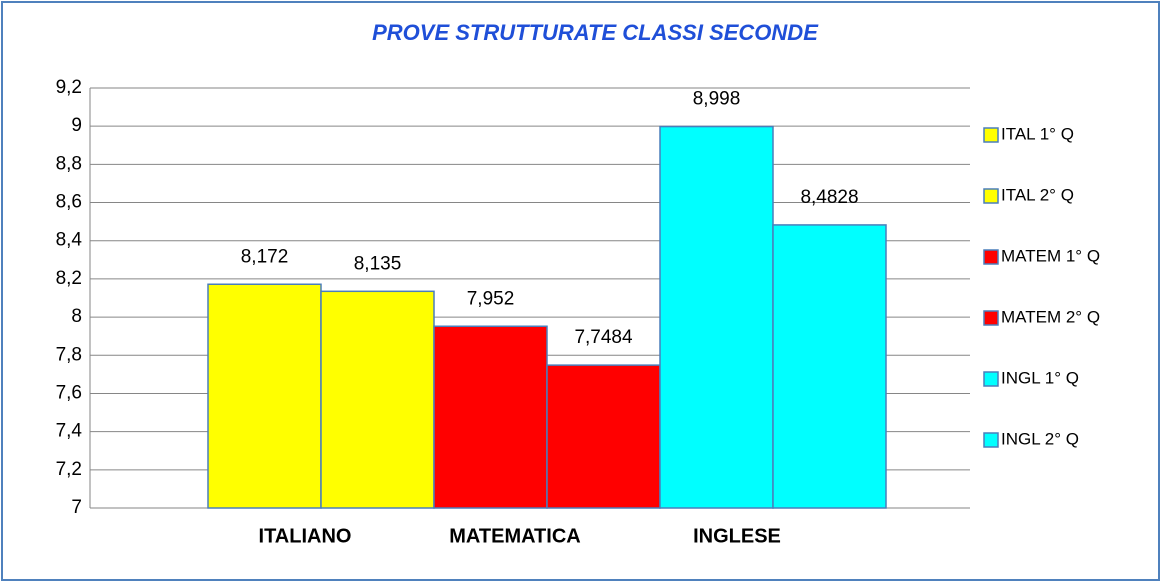 This screenshot has width=1161, height=582. I want to click on legend-label: MATEM 1° Q, so click(1050, 255).